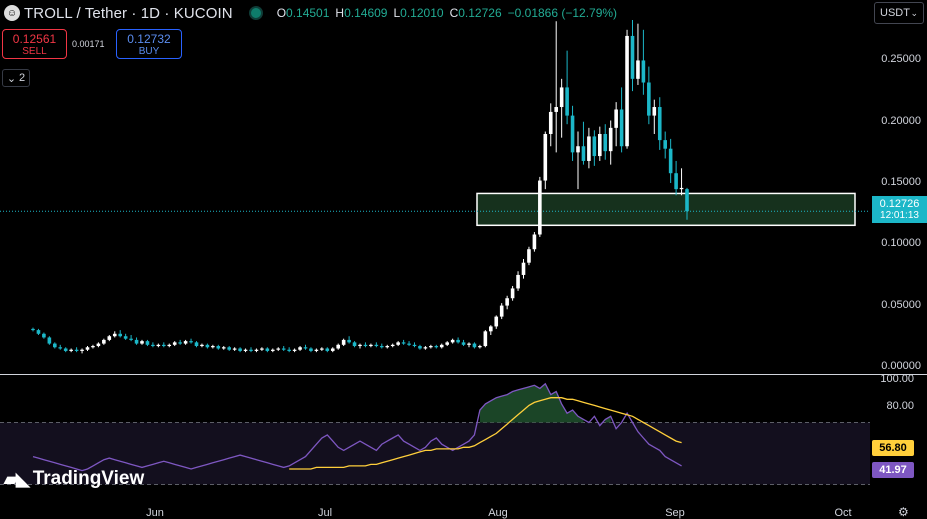  I want to click on buy-button: 0.12732 BUY, so click(149, 44).